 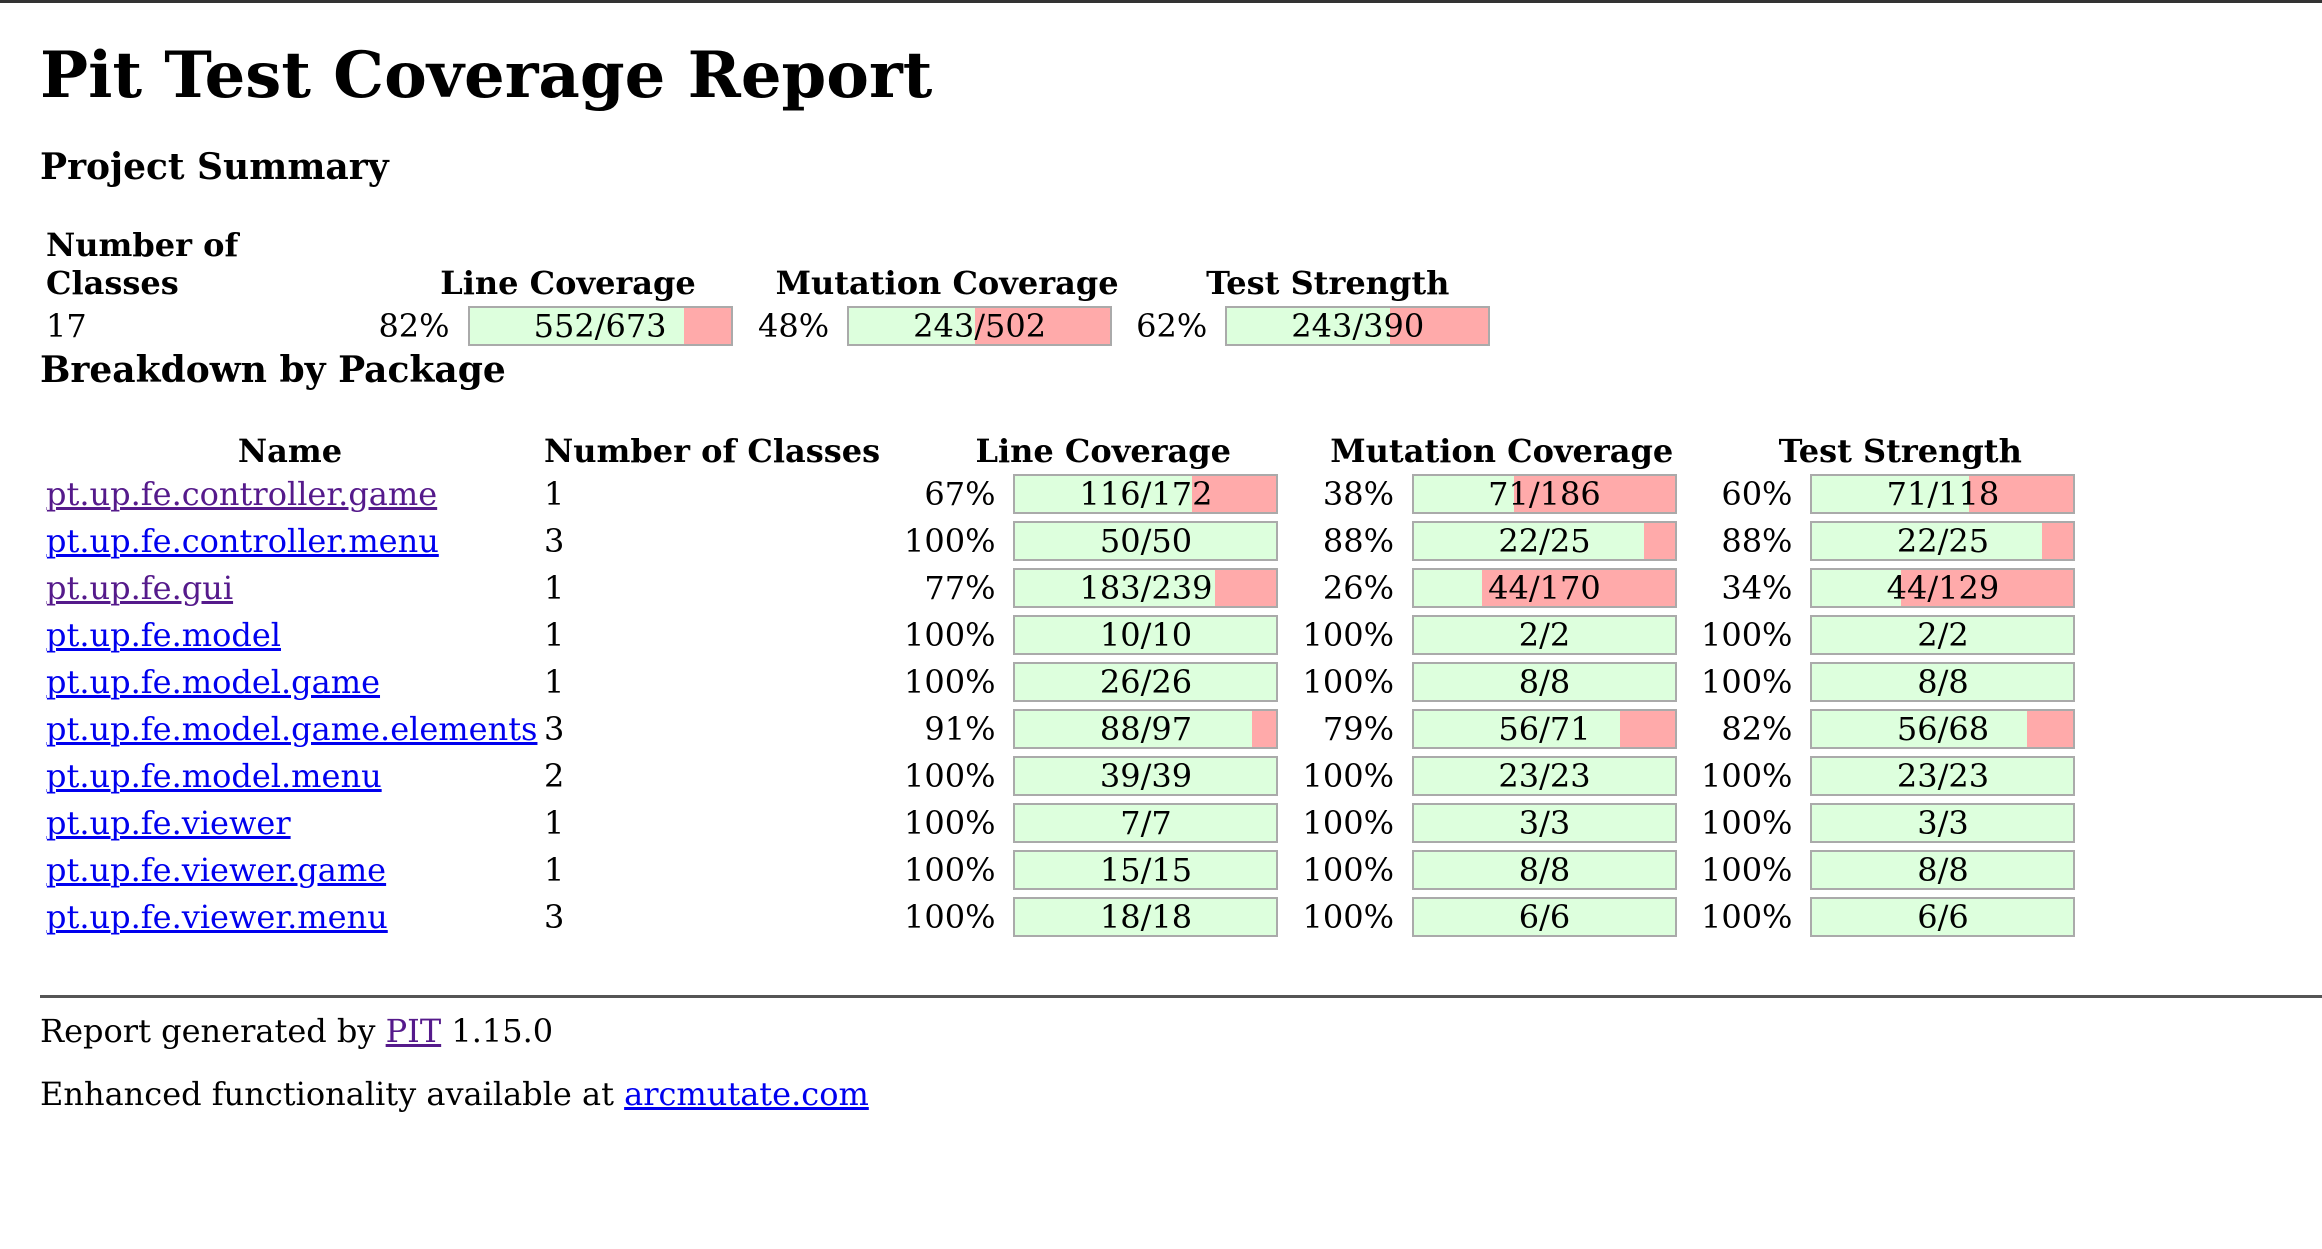 What do you see at coordinates (497, 1031) in the screenshot?
I see `pit-version: 1.15.0` at bounding box center [497, 1031].